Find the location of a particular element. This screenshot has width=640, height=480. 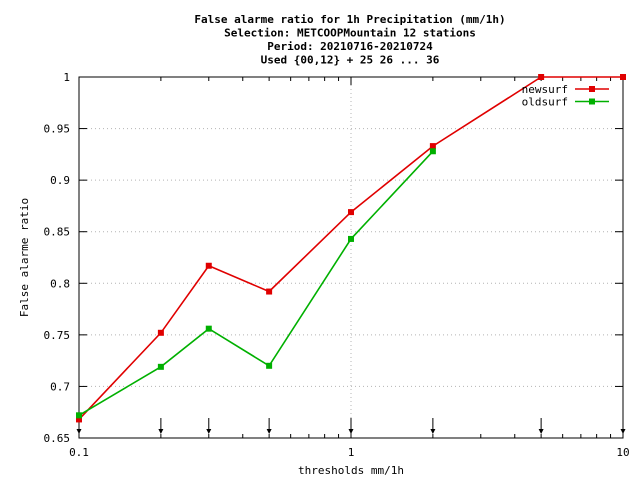

title-line-2: Selection: METCOOPMountain 12 stations is located at coordinates (350, 33).